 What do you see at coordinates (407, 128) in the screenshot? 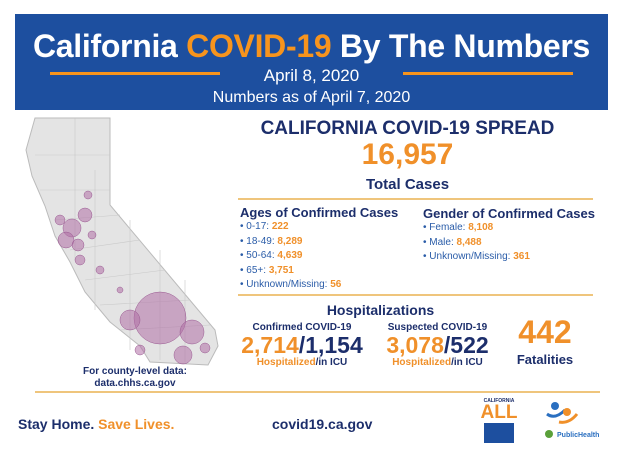
I see `spread-heading: CALIFORNIA COVID-19 SPREAD` at bounding box center [407, 128].